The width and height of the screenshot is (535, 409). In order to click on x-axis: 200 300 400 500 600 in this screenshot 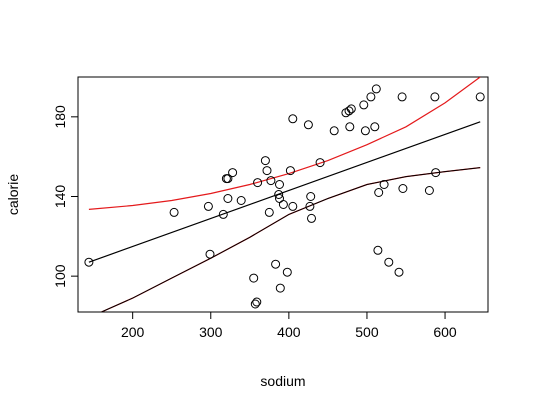, I will do `click(289, 325)`.